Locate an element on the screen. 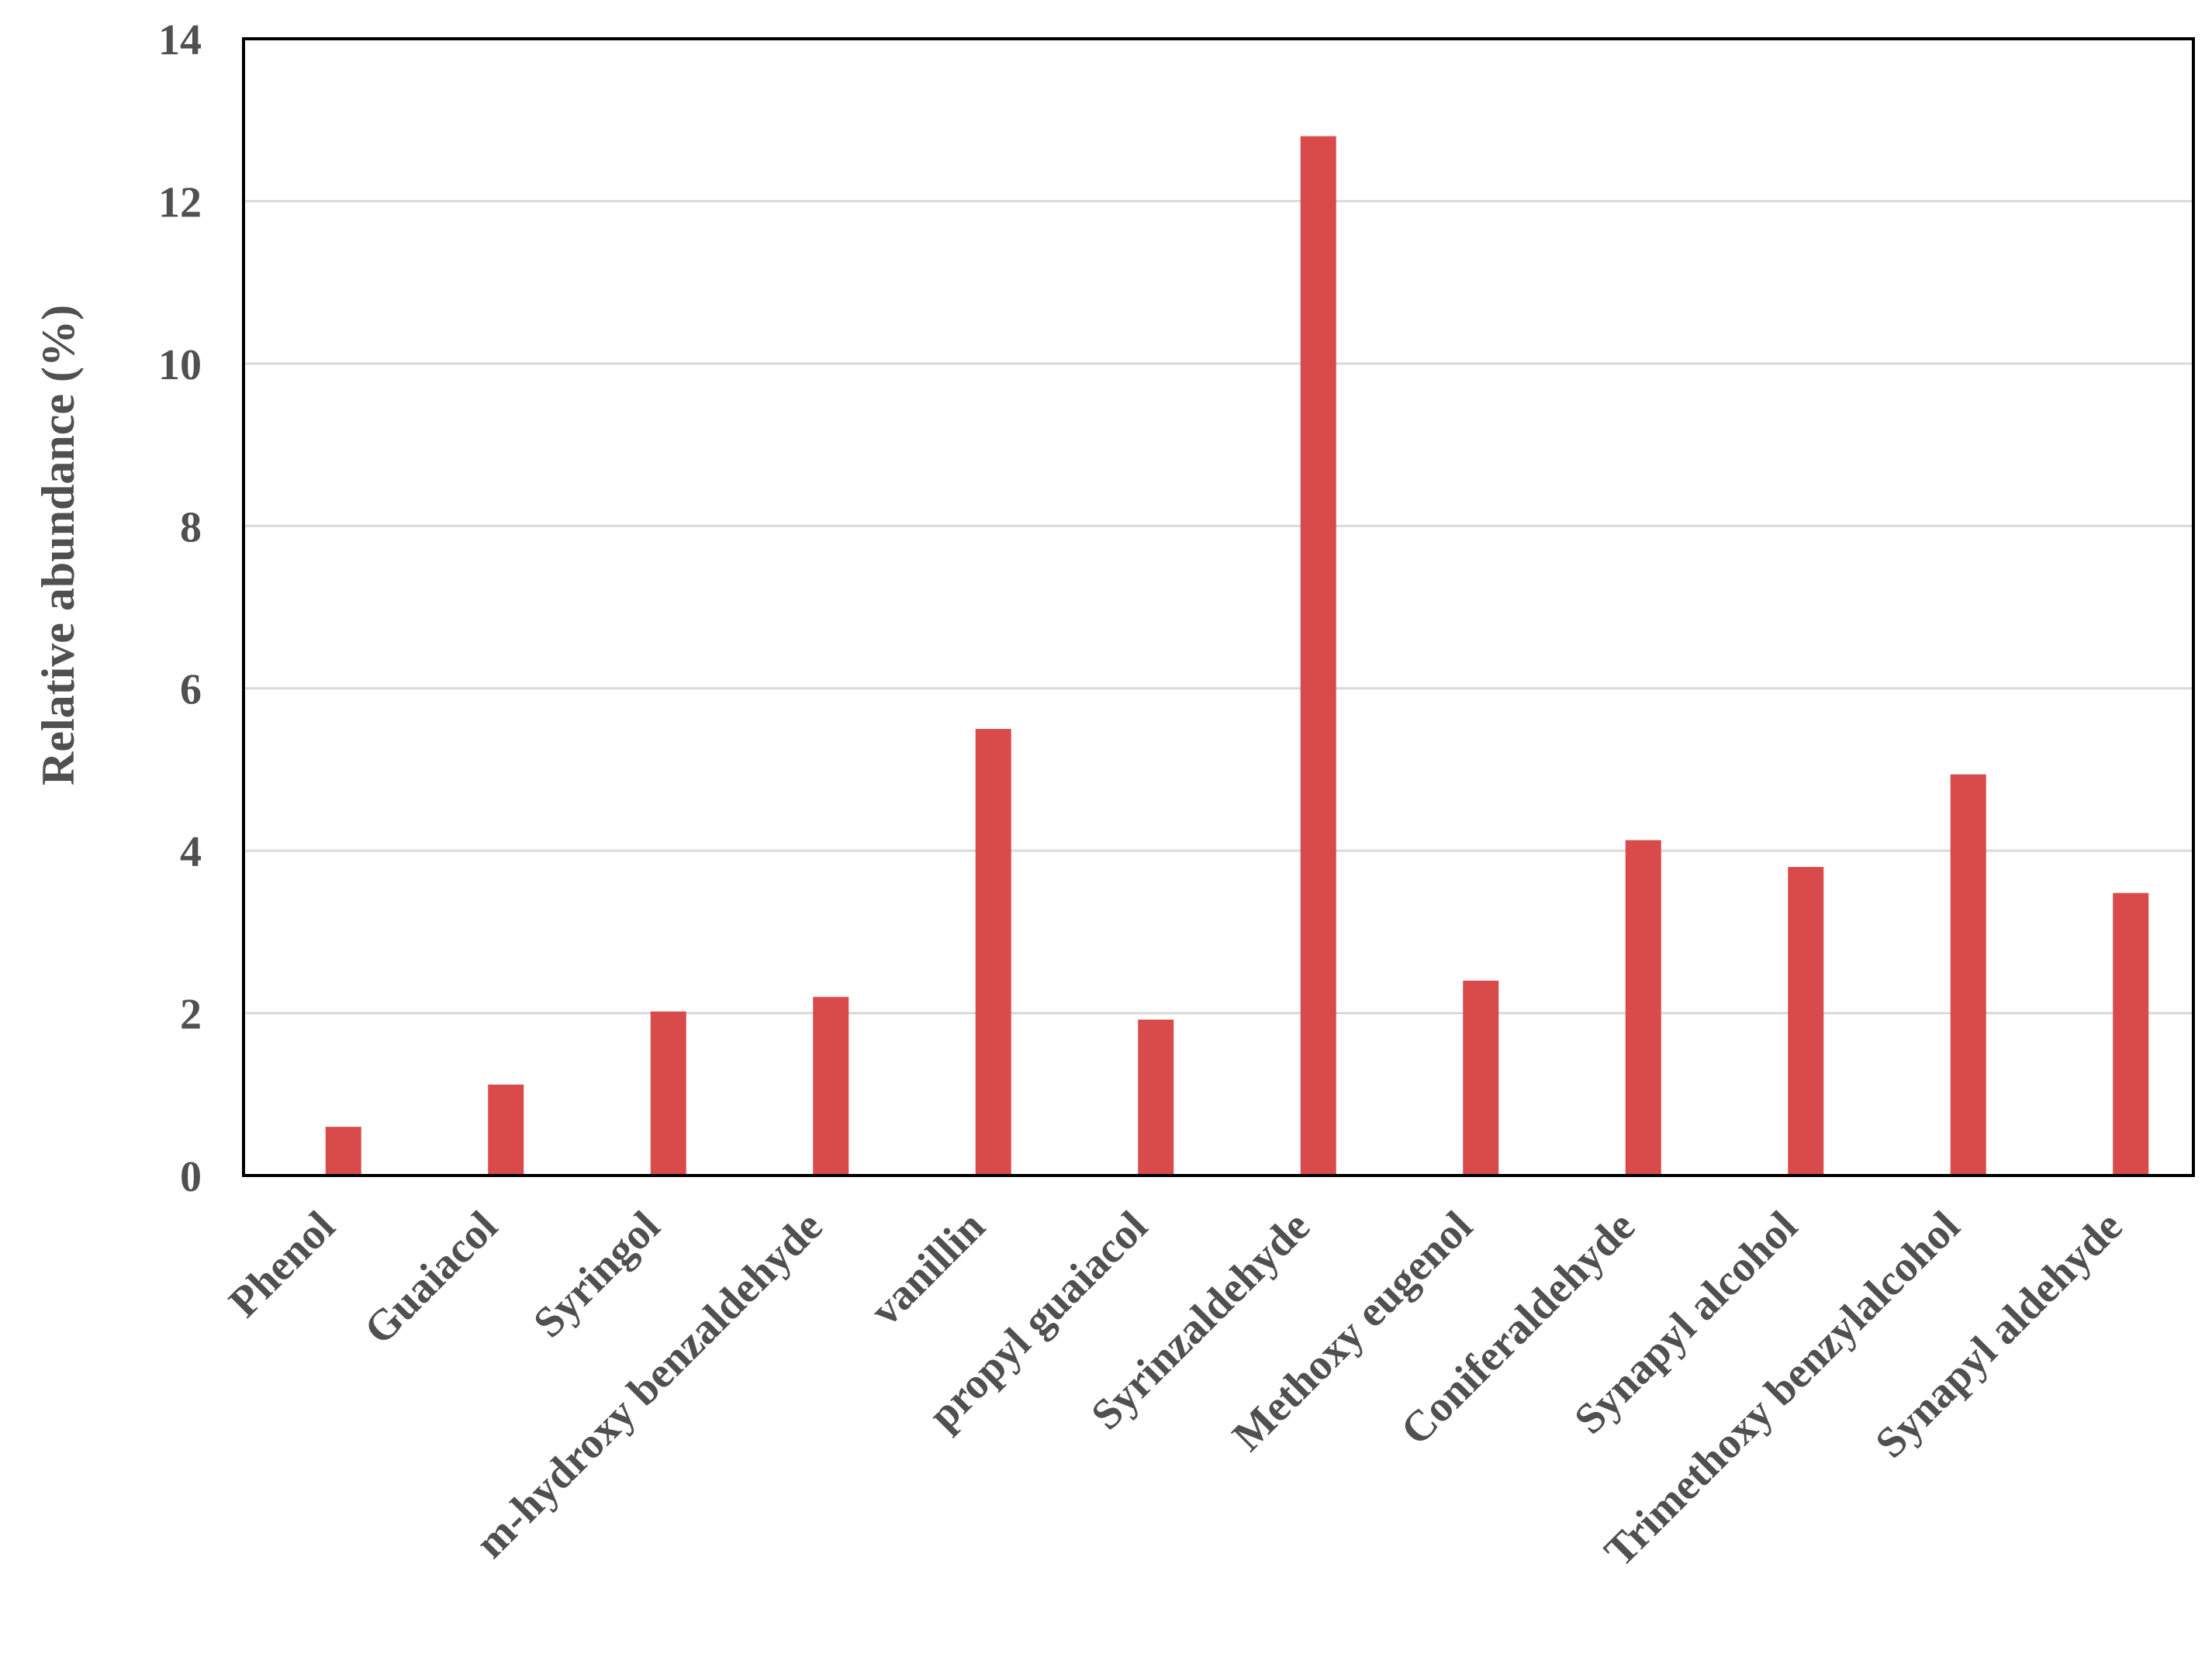 The height and width of the screenshot is (1671, 2212). y-tick-label: 2 is located at coordinates (191, 1015).